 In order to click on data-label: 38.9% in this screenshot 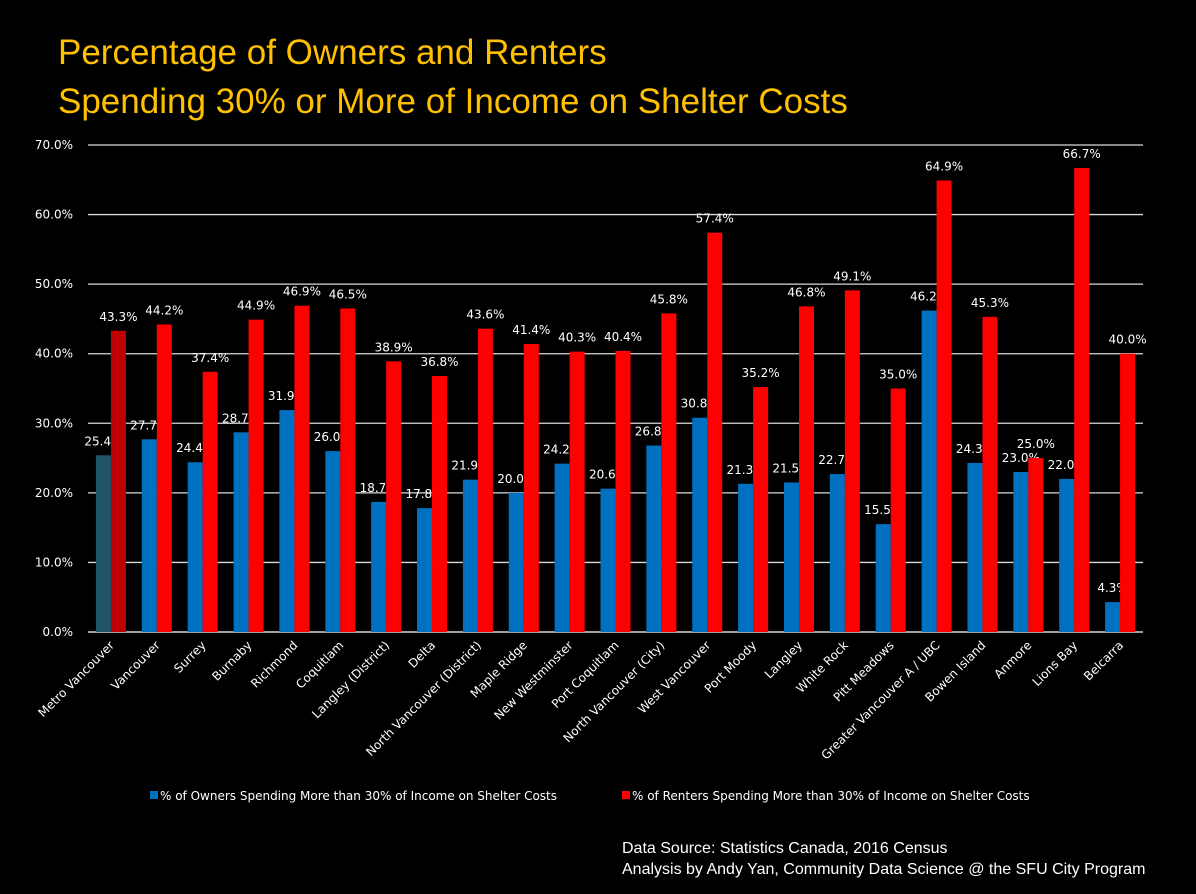, I will do `click(394, 347)`.